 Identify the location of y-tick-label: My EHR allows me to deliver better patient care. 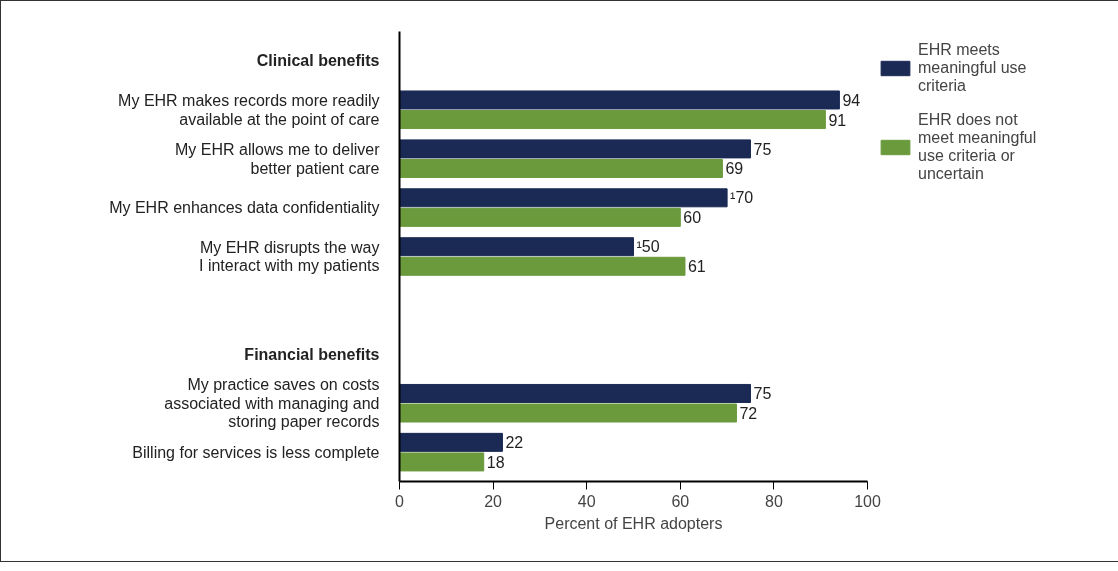
(278, 158).